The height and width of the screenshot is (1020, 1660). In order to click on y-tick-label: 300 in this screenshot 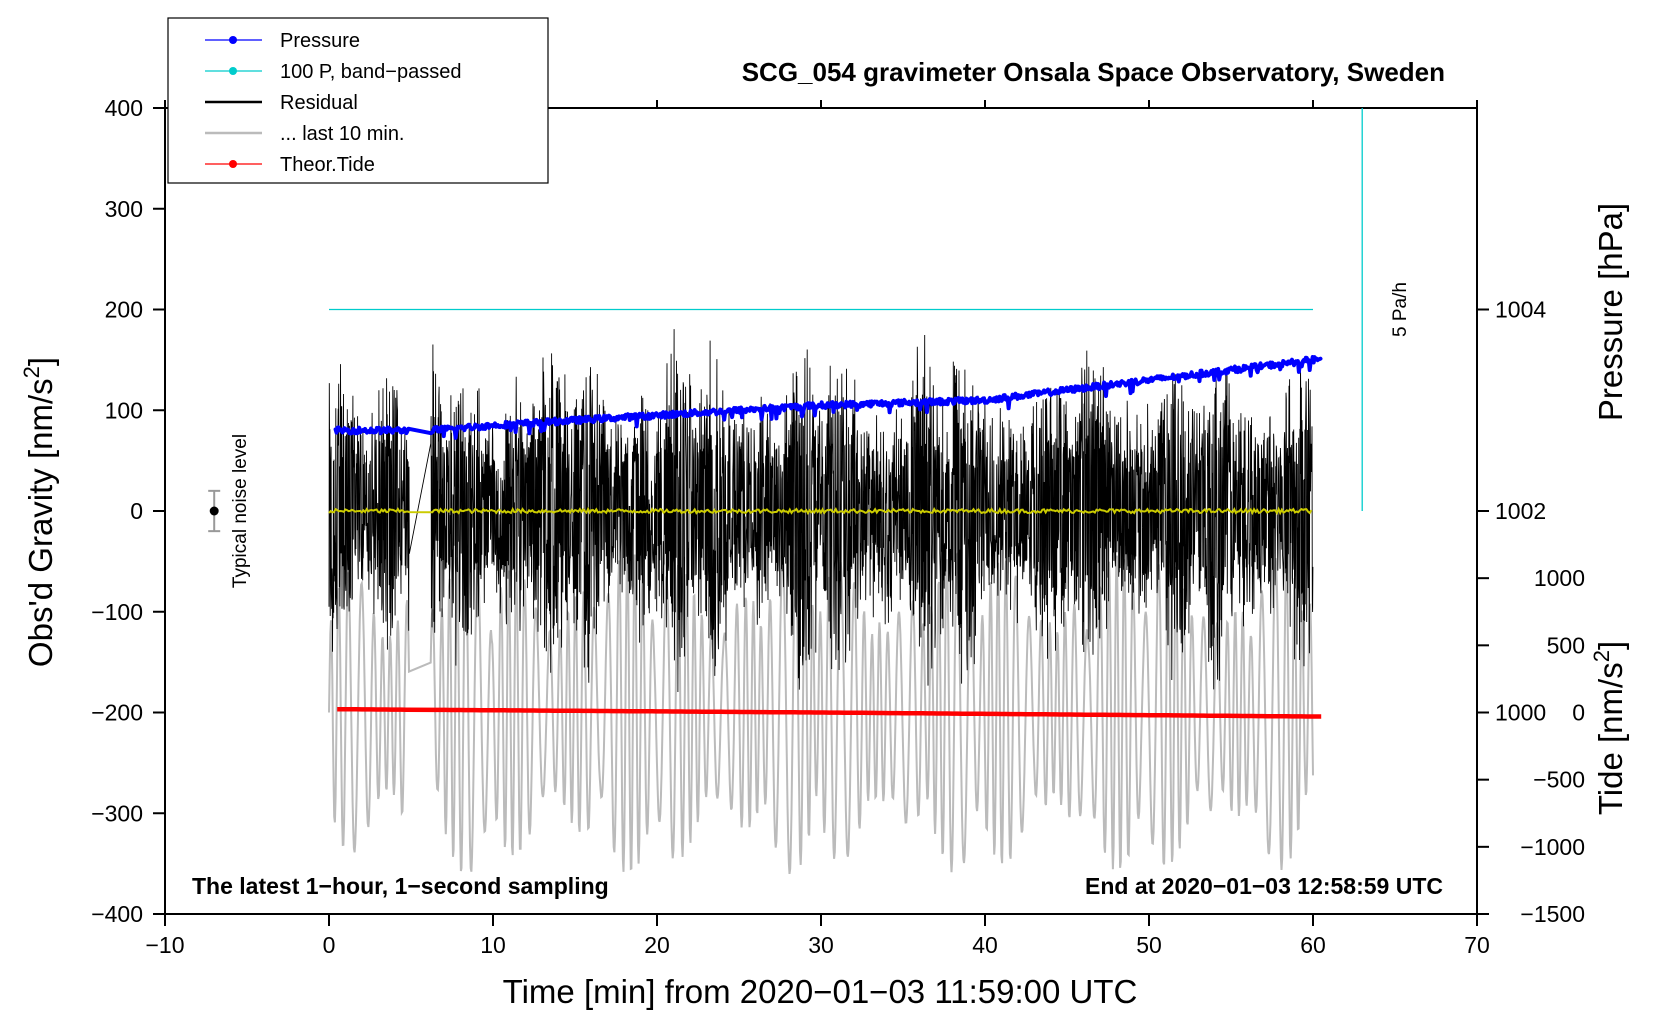, I will do `click(124, 209)`.